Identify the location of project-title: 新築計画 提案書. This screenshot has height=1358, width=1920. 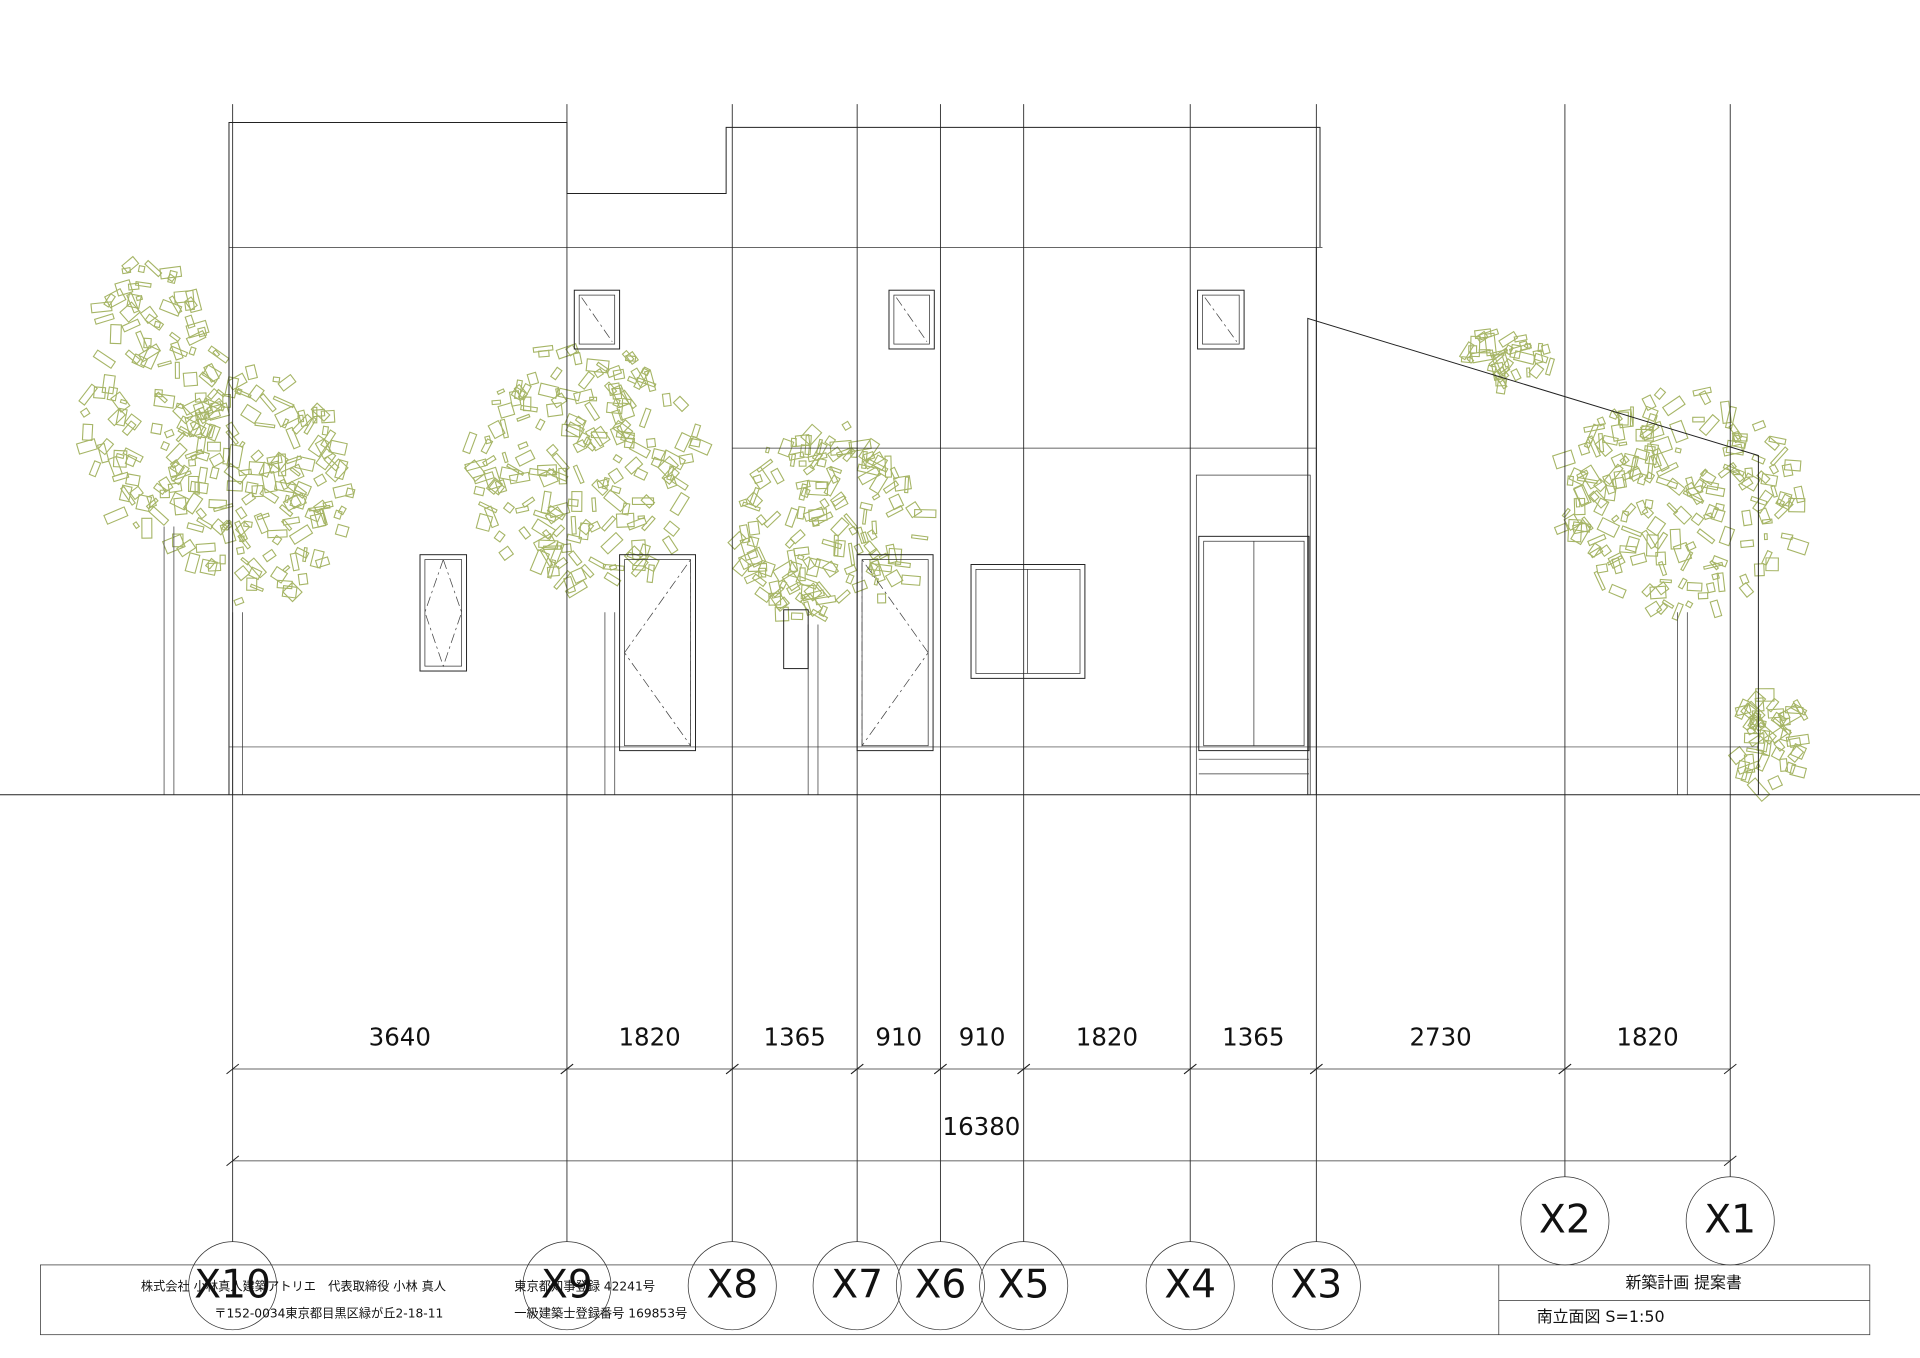
(1683, 1282).